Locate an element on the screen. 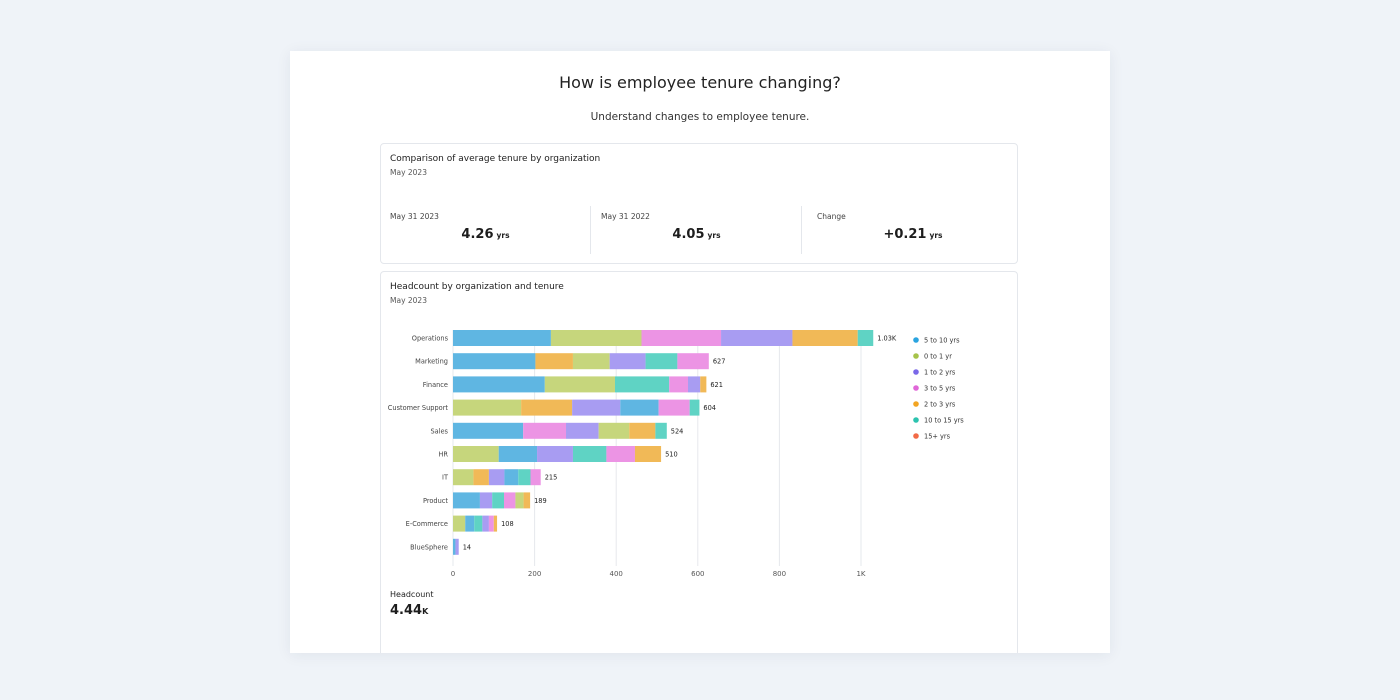 This screenshot has width=1400, height=700. headcount-total: 4.44K is located at coordinates (409, 610).